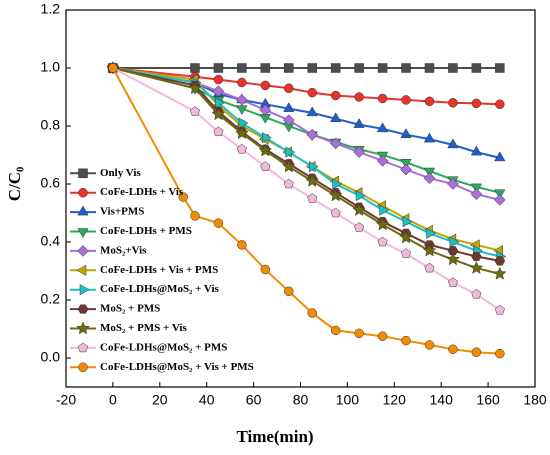  I want to click on x-tick-label: 0, so click(113, 400).